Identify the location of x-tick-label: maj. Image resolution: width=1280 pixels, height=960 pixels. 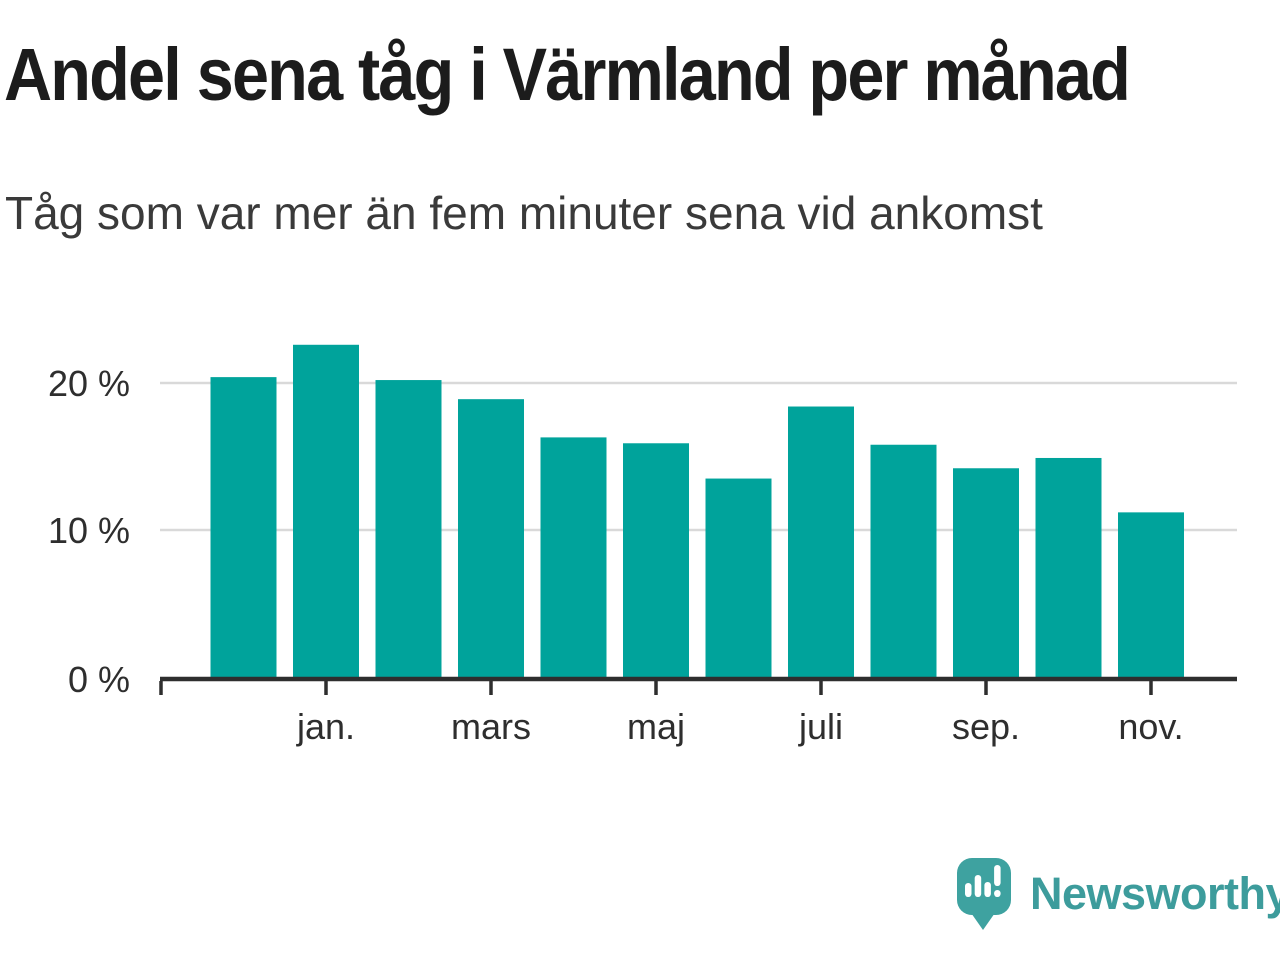
(656, 726).